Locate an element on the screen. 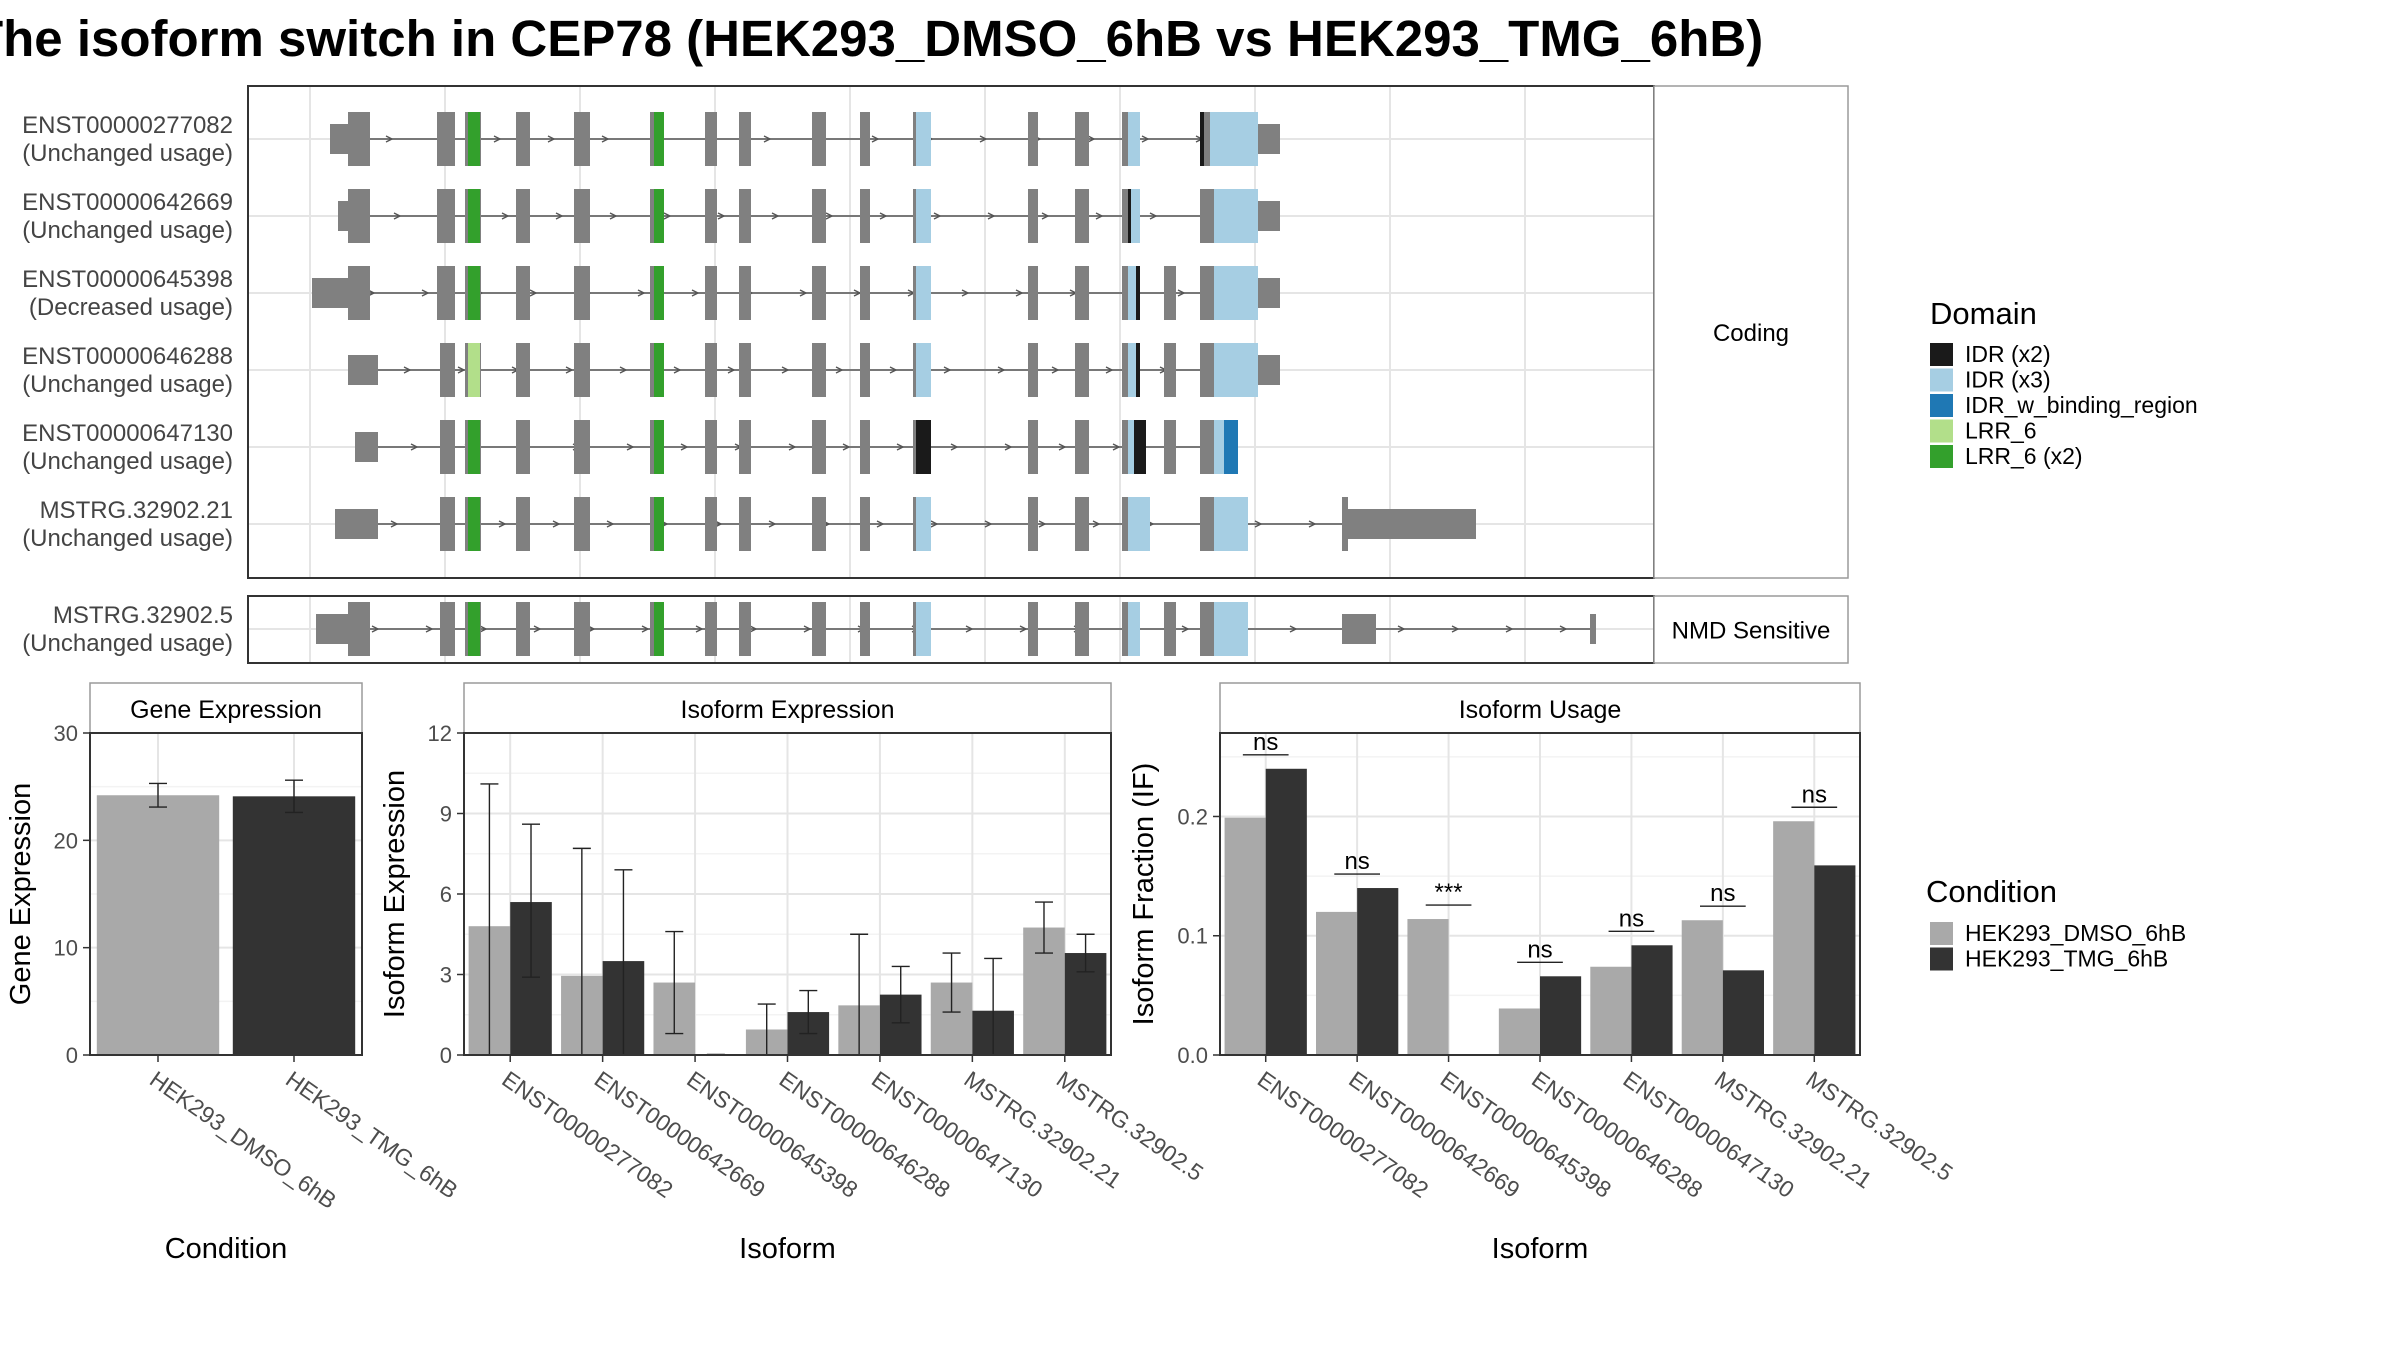 Image resolution: width=2400 pixels, height=1350 pixels. domain-legend-key is located at coordinates (1941, 456).